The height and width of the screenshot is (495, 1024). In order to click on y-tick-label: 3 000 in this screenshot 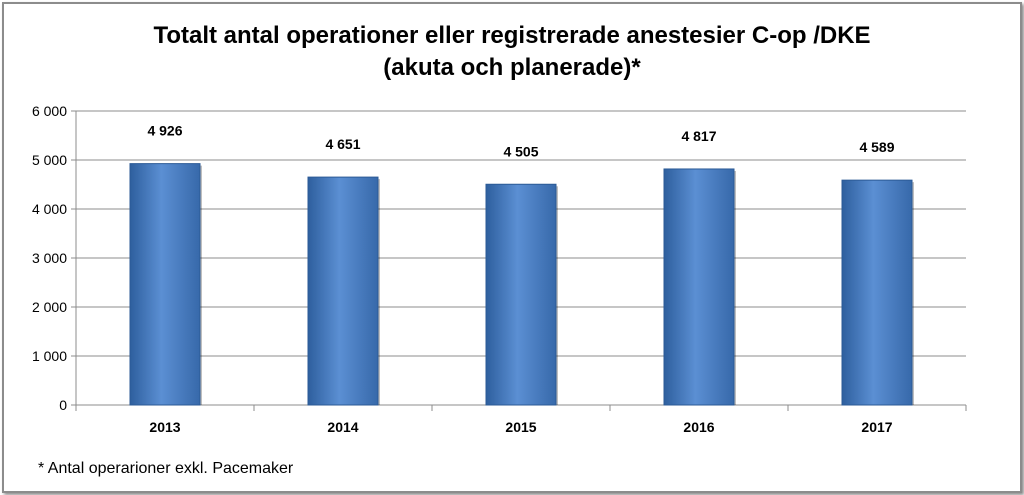, I will do `click(49, 258)`.